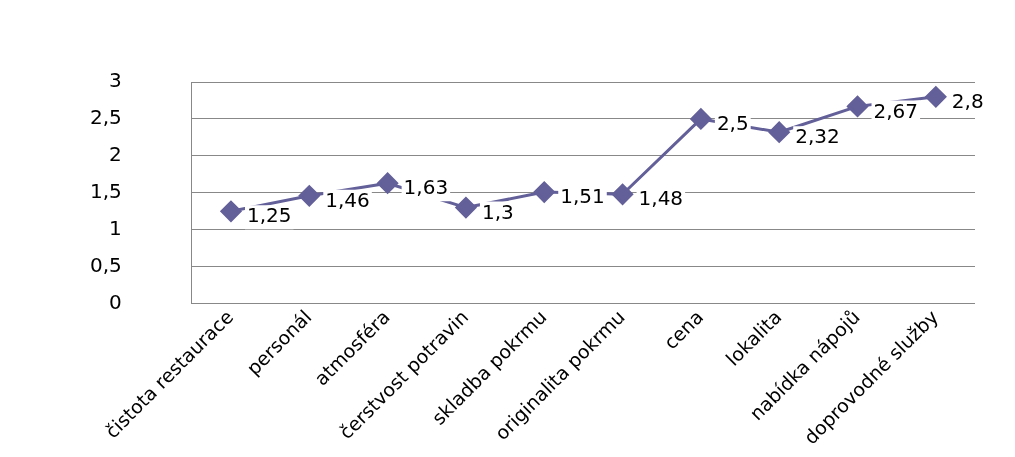 The width and height of the screenshot is (1015, 457). Describe the element at coordinates (582, 196) in the screenshot. I see `data-label: 1,51` at that location.